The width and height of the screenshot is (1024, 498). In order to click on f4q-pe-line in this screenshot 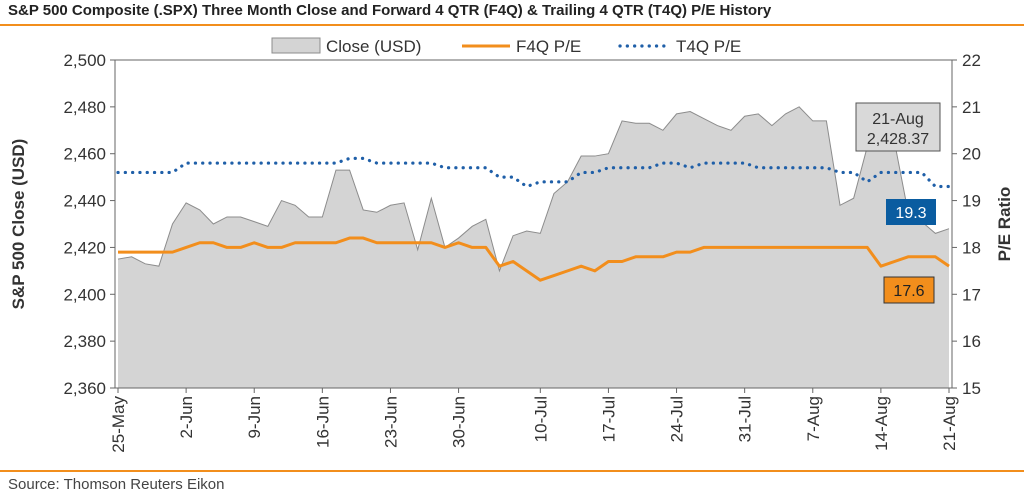, I will do `click(534, 259)`.